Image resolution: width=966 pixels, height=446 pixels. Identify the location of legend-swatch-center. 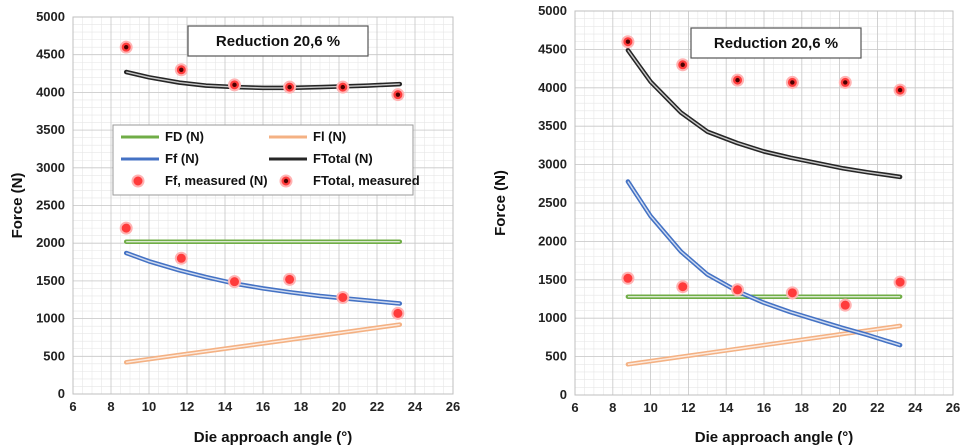
(286, 181).